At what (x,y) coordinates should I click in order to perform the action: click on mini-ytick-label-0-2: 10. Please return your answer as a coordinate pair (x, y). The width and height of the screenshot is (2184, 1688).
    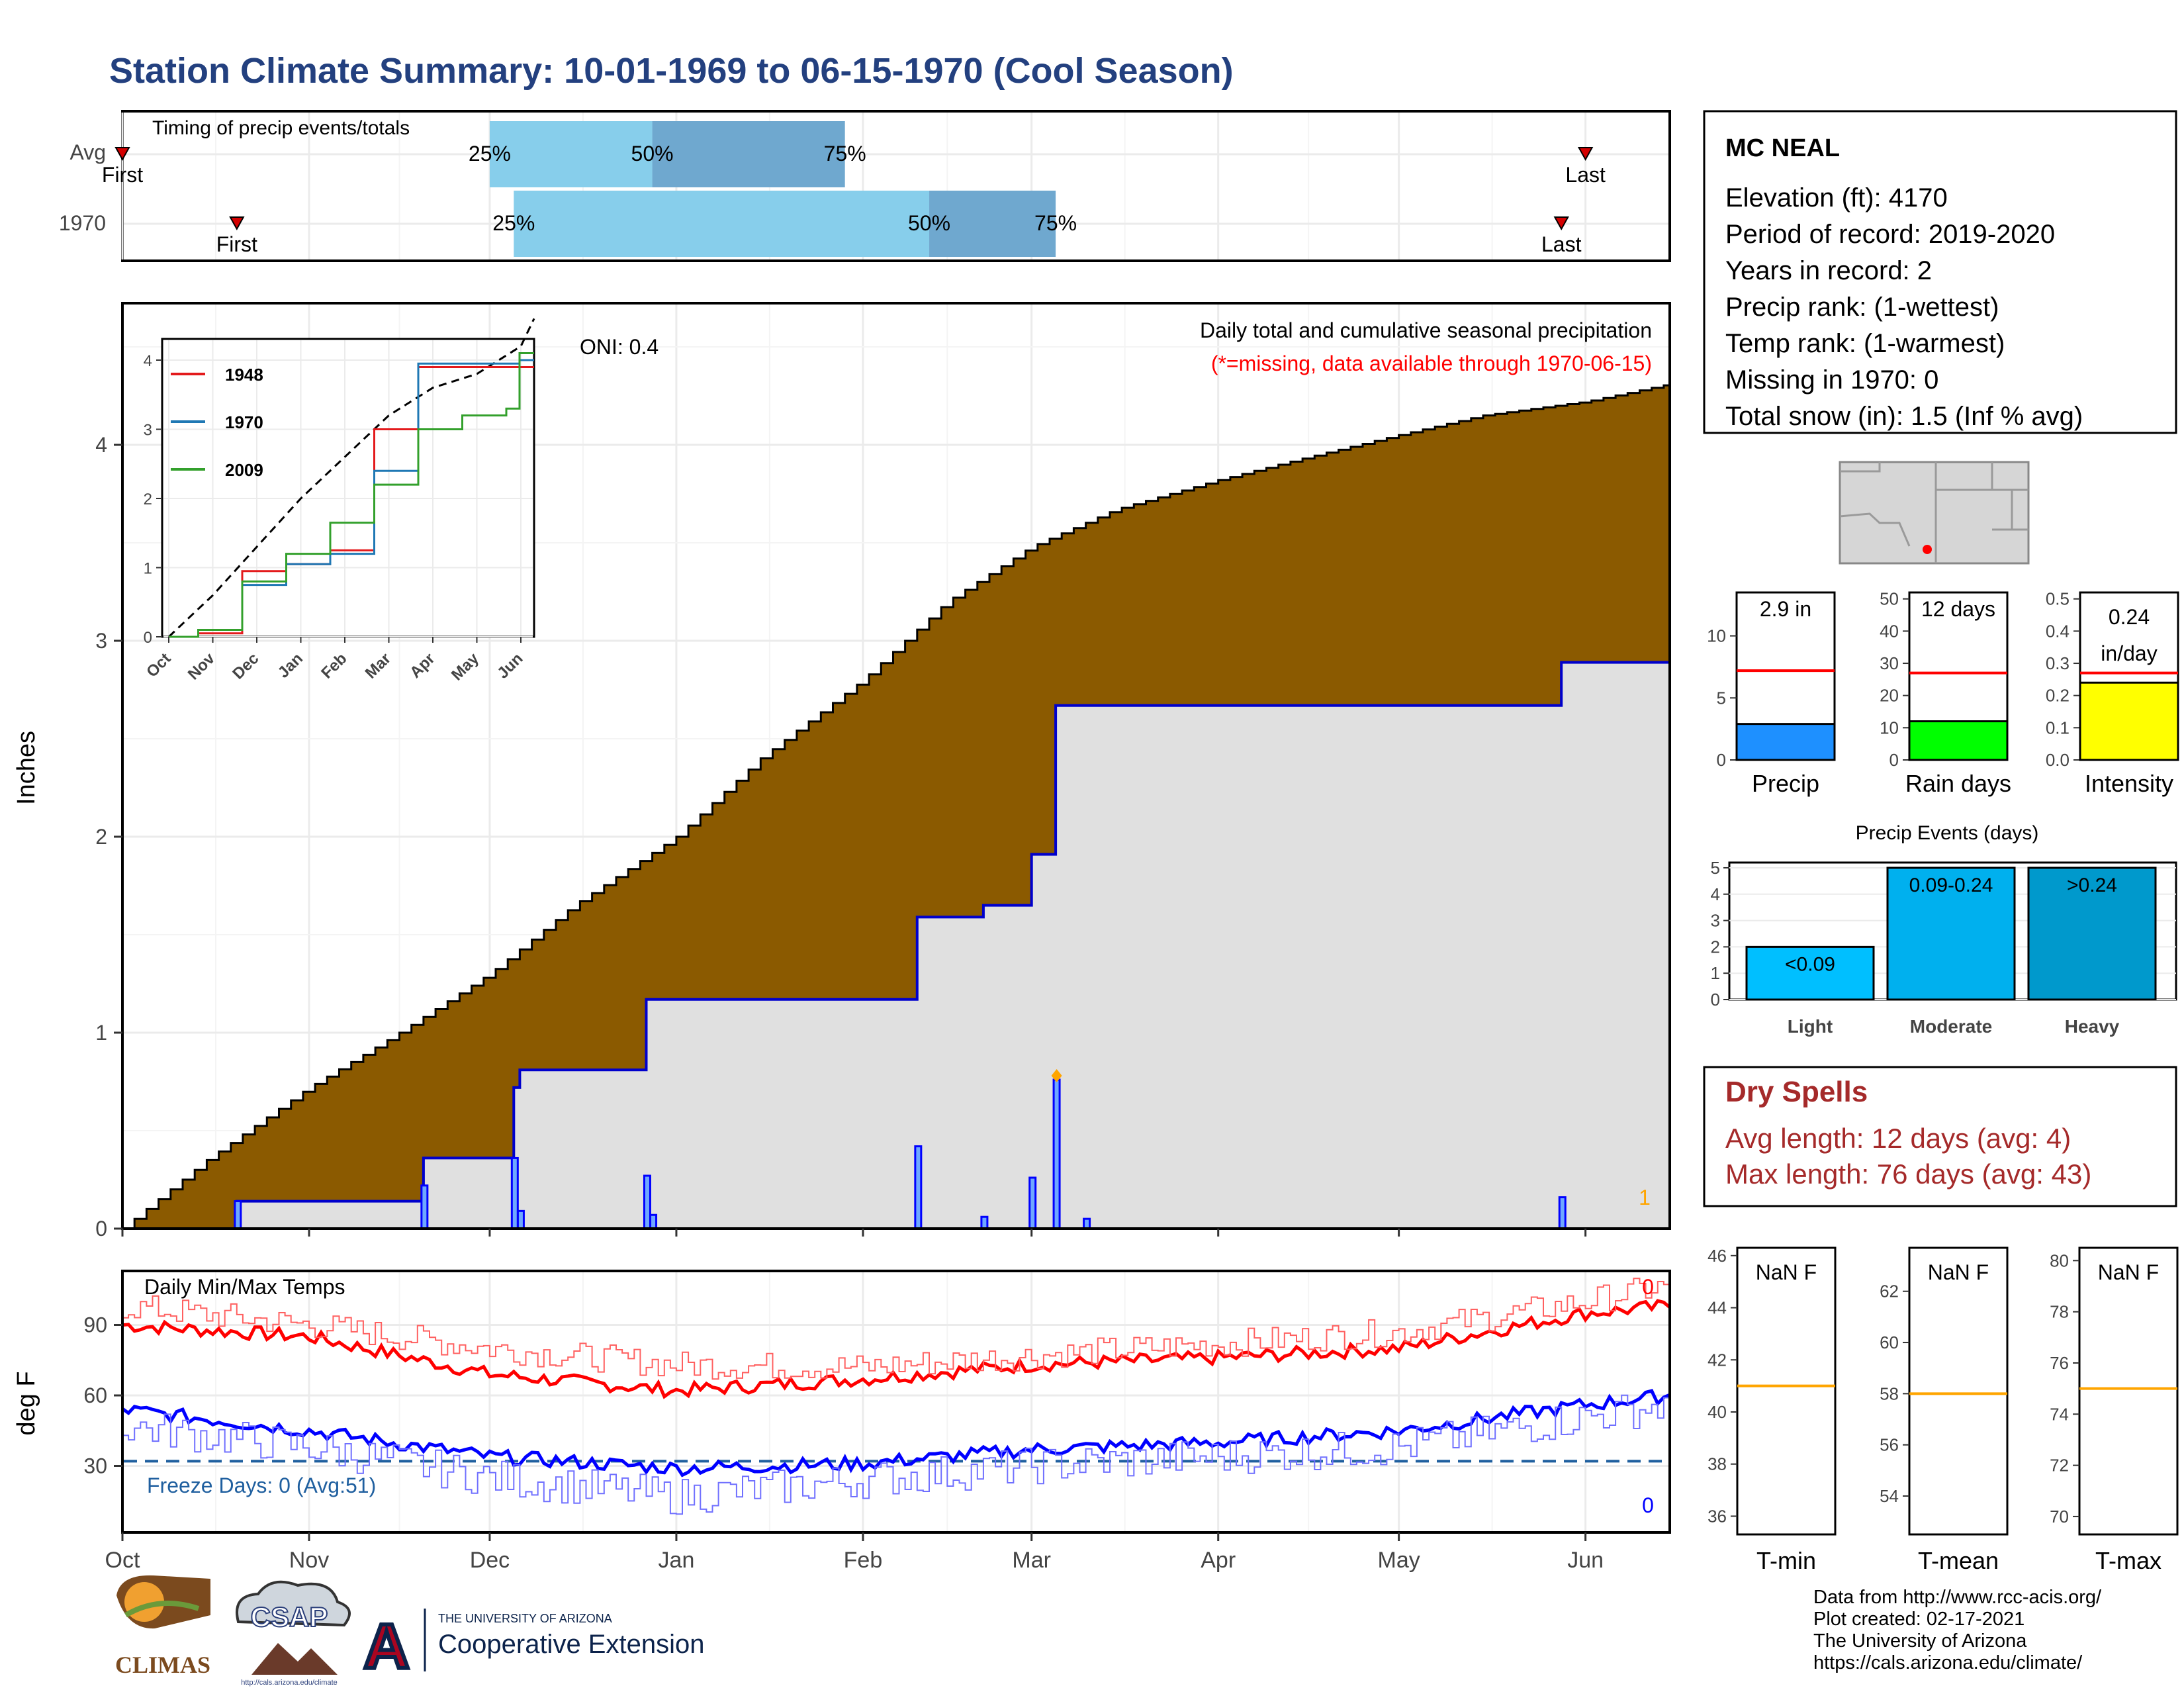
    Looking at the image, I should click on (1716, 636).